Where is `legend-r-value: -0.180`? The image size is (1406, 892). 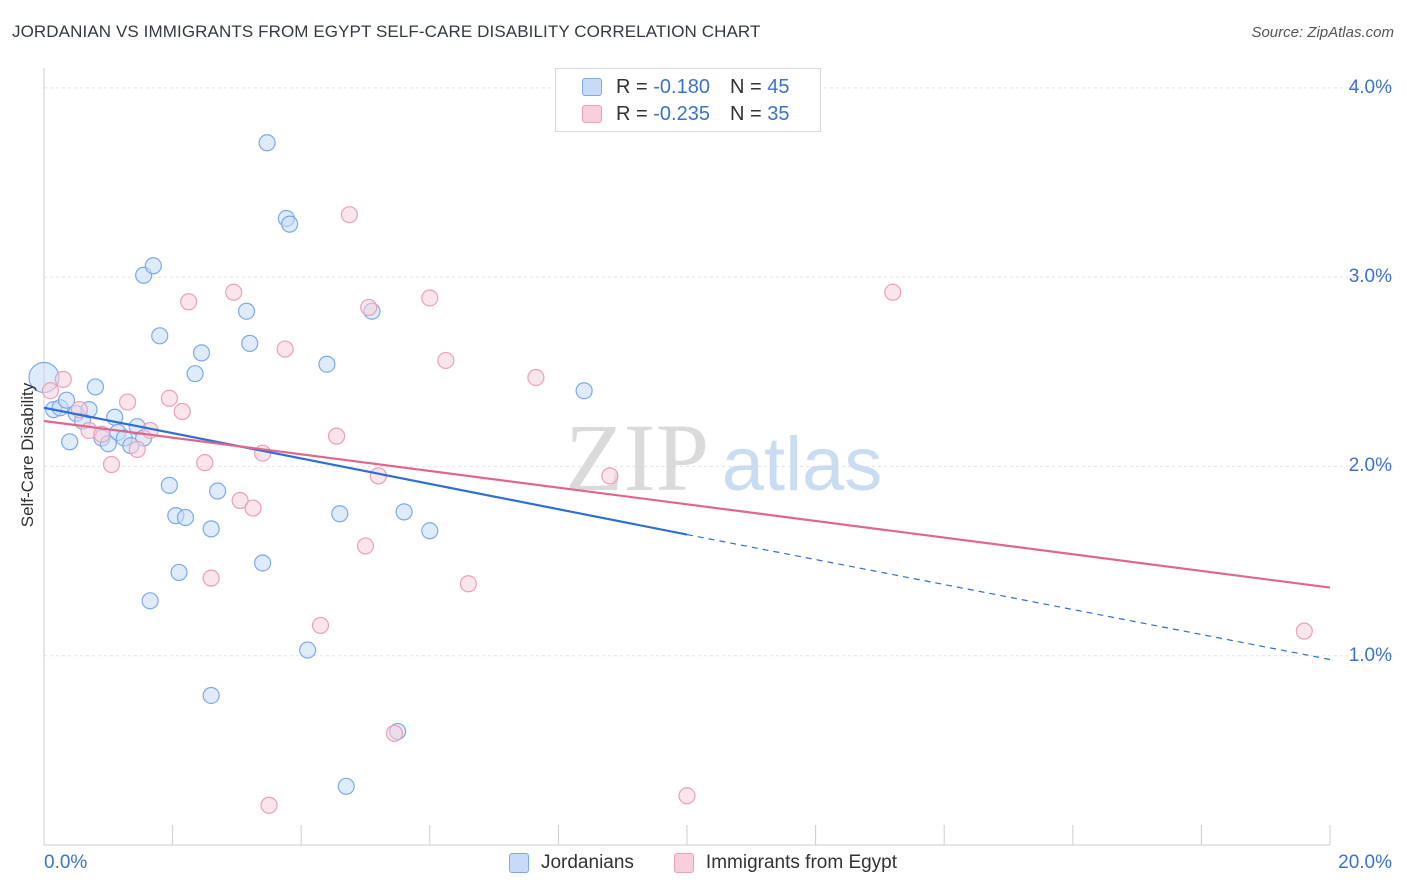
legend-r-value: -0.180 is located at coordinates (681, 86).